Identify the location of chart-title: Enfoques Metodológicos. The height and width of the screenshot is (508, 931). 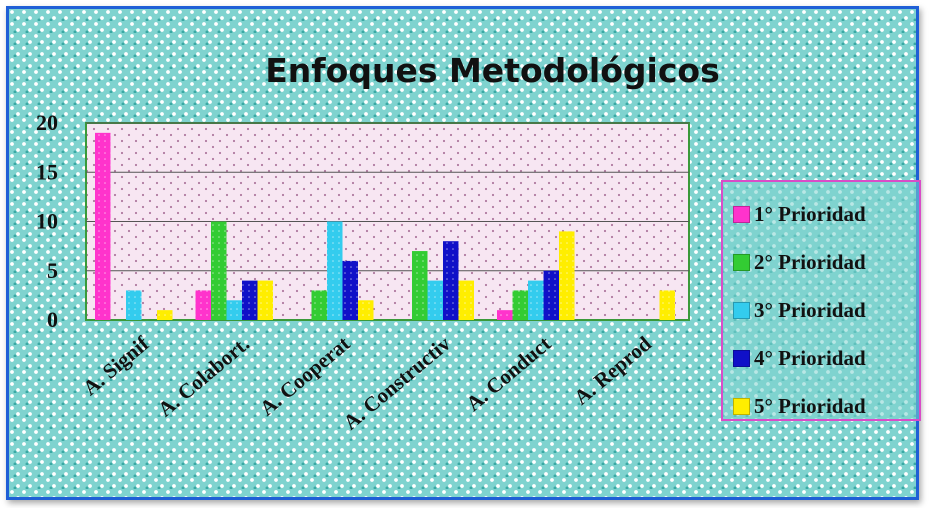
(492, 70).